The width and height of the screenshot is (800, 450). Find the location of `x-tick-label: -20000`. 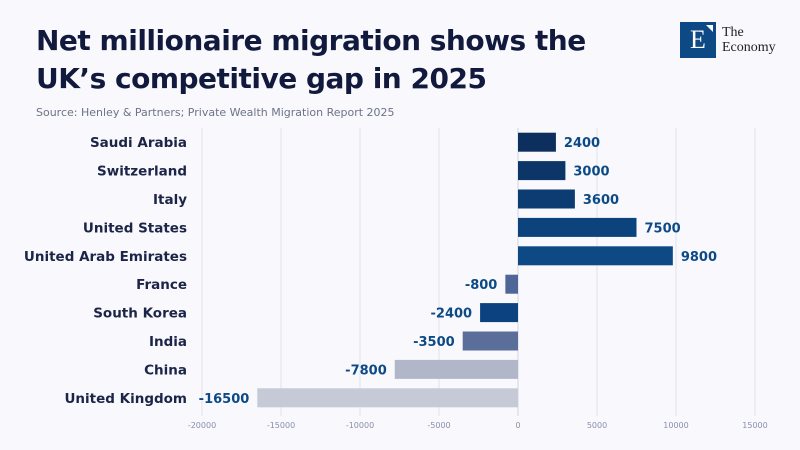

x-tick-label: -20000 is located at coordinates (202, 425).